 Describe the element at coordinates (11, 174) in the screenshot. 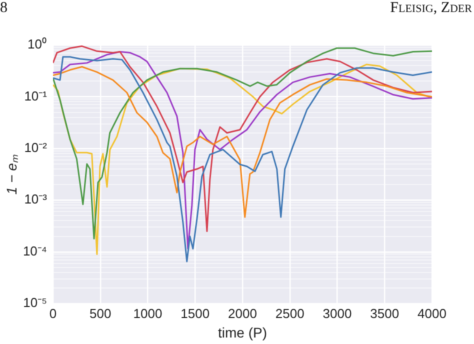

I see `y-axis-title: 1 − eₘ` at that location.